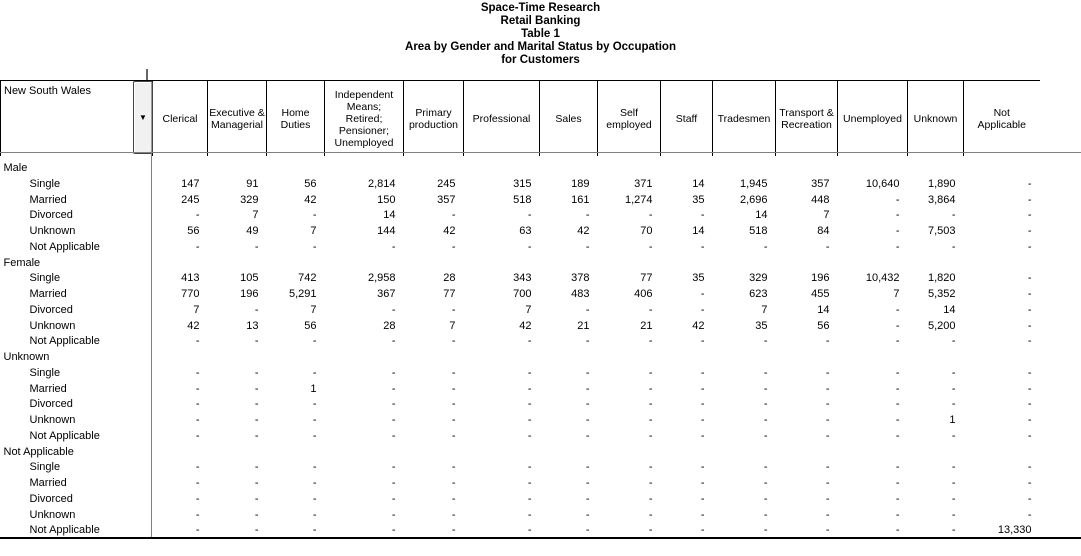  Describe the element at coordinates (744, 118) in the screenshot. I see `column-header: Tradesmen` at that location.